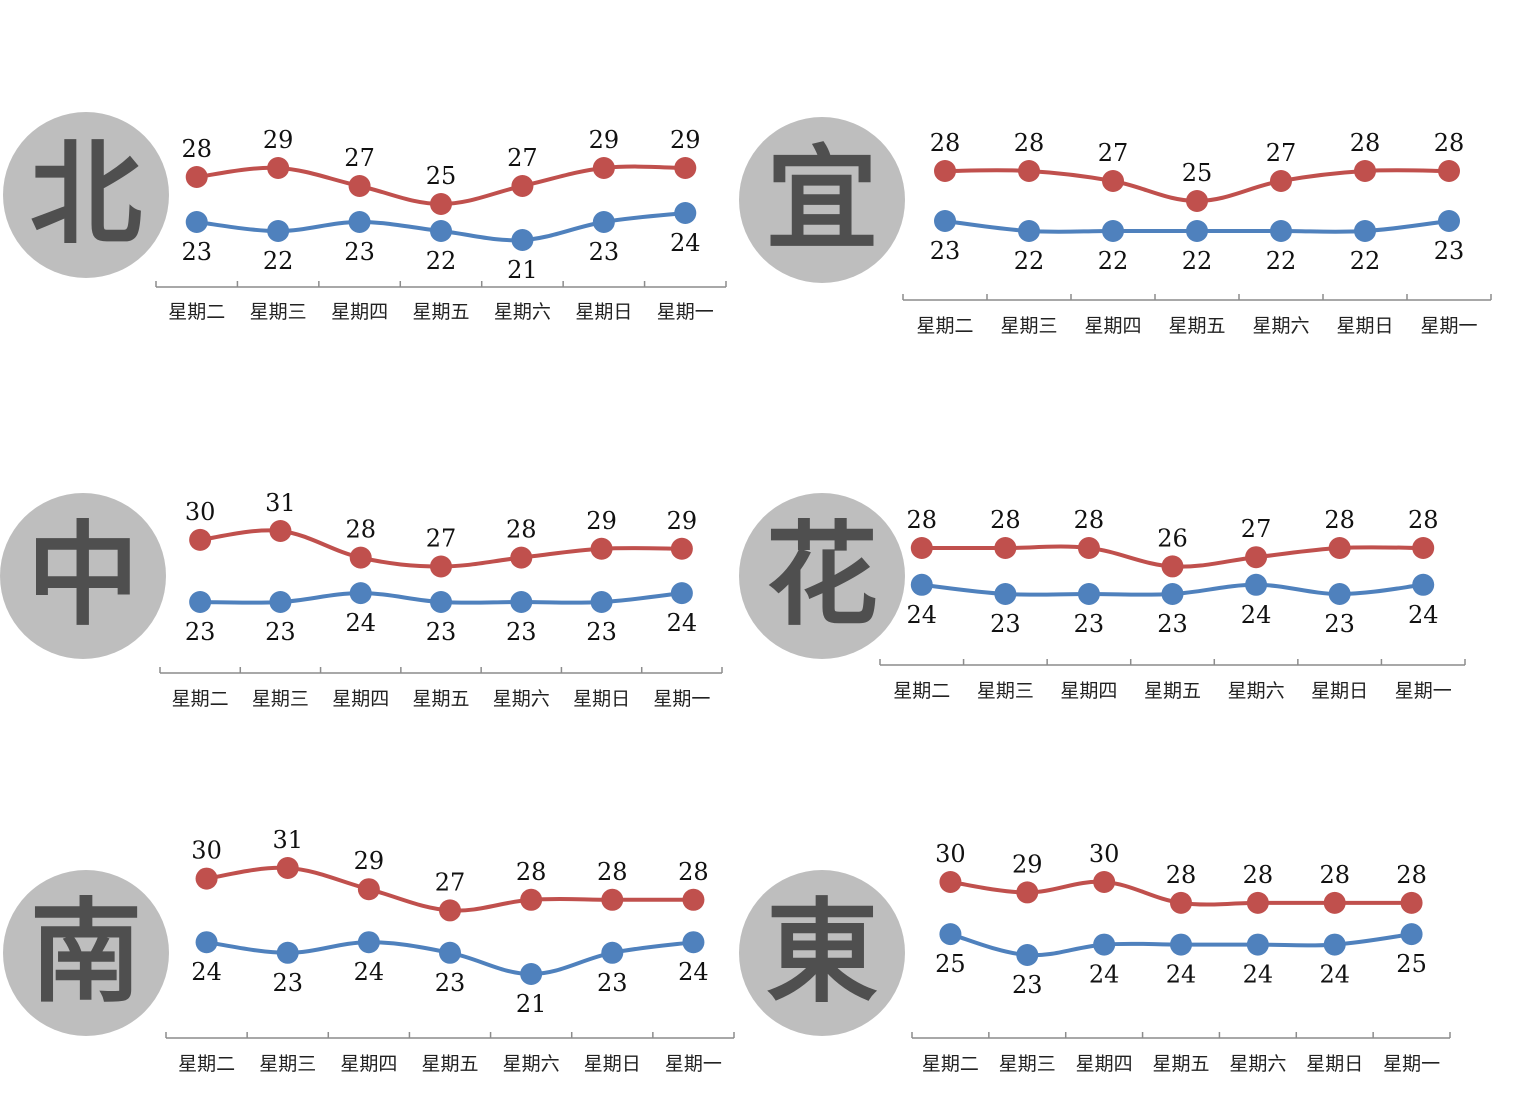  Describe the element at coordinates (1197, 173) in the screenshot. I see `high-temp-label: 25` at that location.